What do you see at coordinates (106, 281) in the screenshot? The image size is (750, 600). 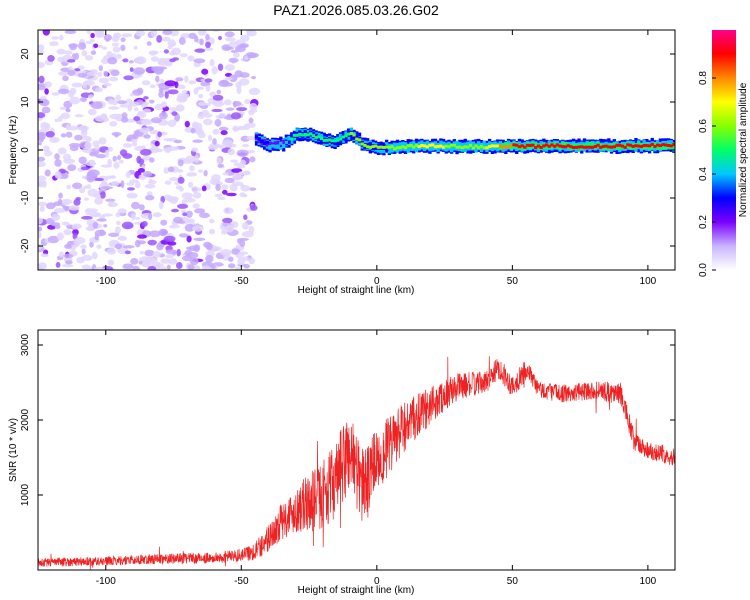 I see `x-tick-label: -100` at bounding box center [106, 281].